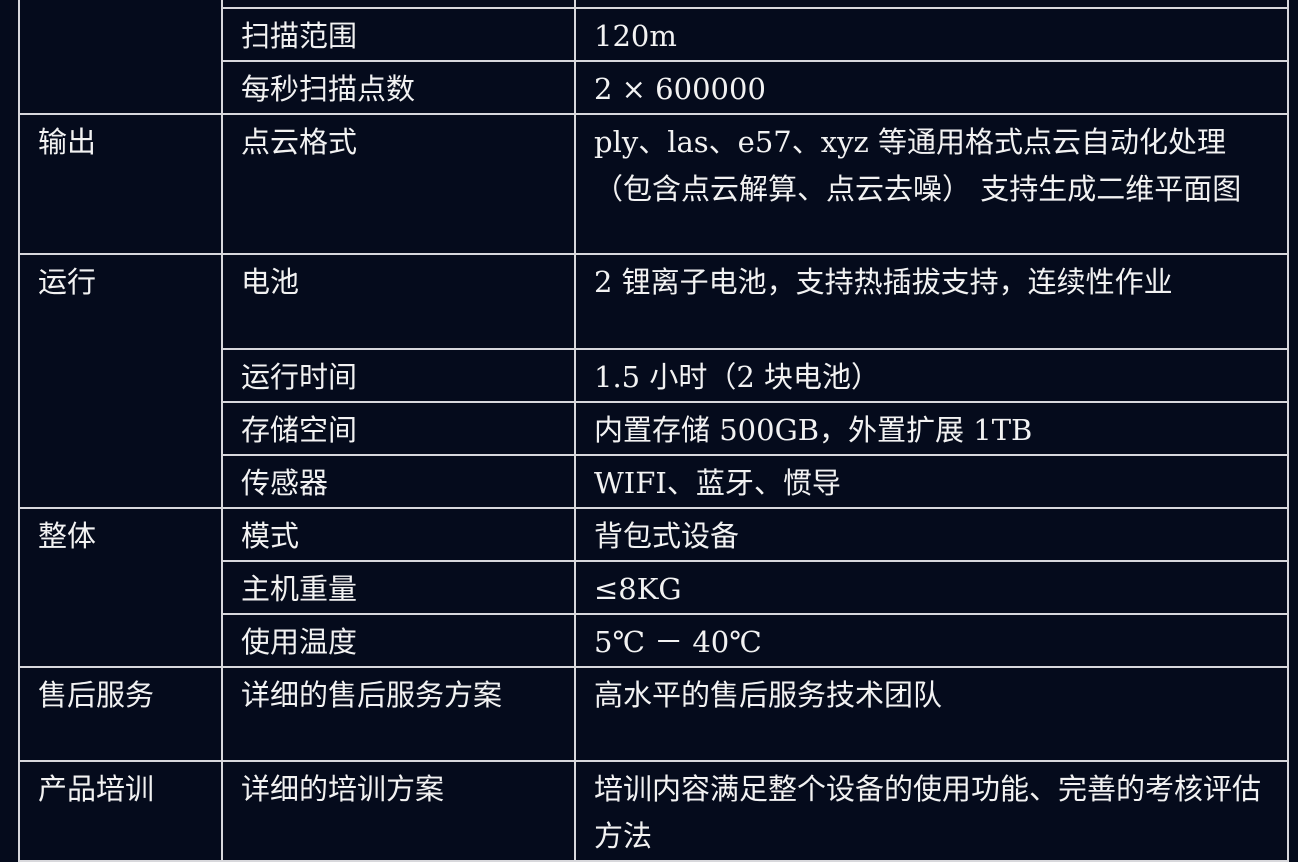  Describe the element at coordinates (398, 428) in the screenshot. I see `param-cell: 存储空间` at that location.